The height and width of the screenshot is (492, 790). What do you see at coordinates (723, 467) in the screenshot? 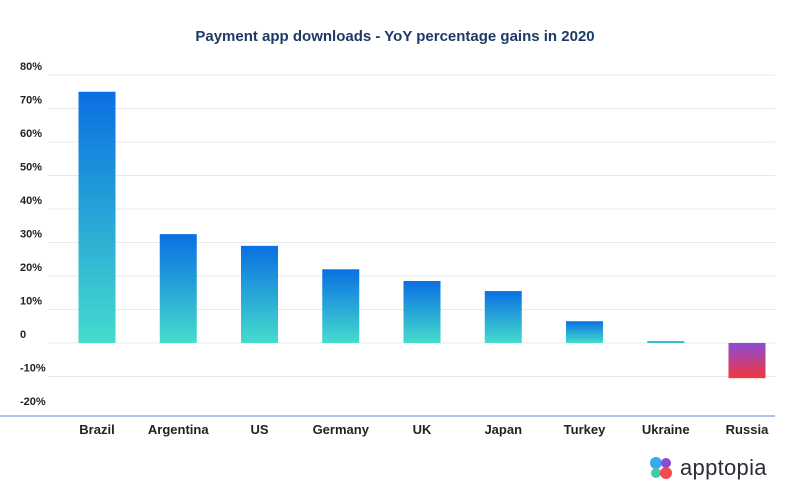
I see `brand-name: apptopia` at bounding box center [723, 467].